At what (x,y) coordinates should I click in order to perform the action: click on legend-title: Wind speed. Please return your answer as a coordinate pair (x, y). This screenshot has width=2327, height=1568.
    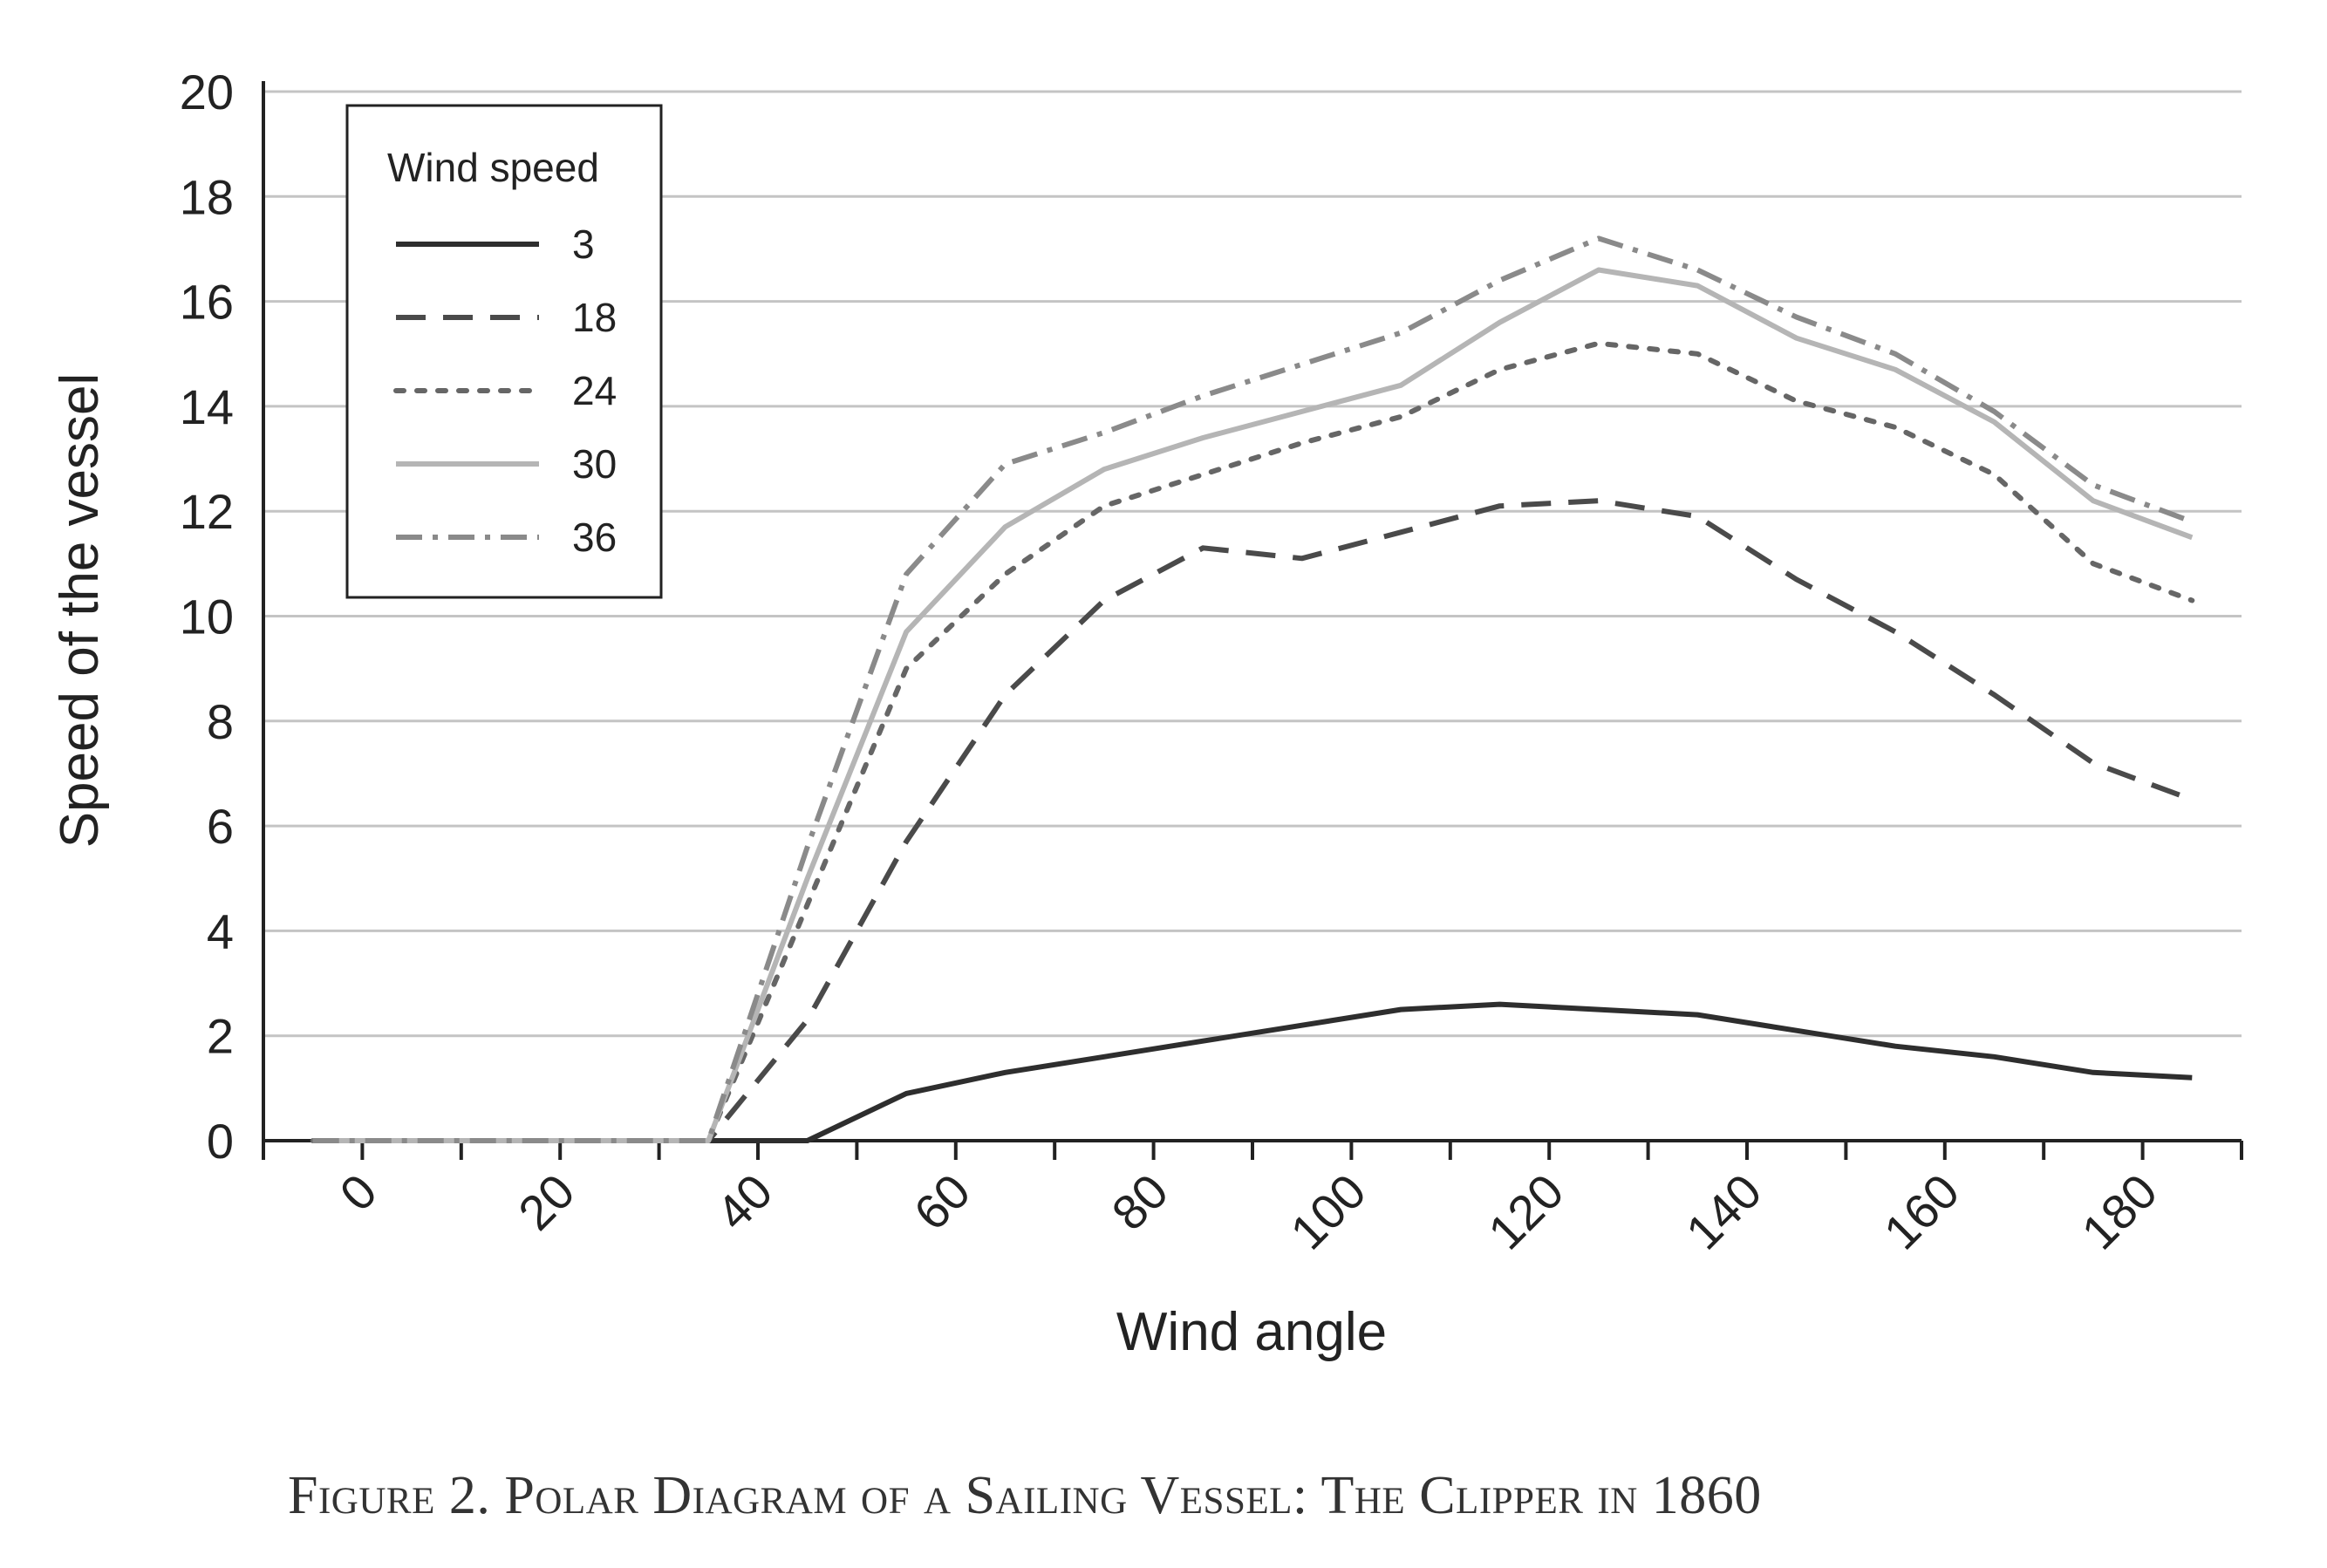
    Looking at the image, I should click on (493, 167).